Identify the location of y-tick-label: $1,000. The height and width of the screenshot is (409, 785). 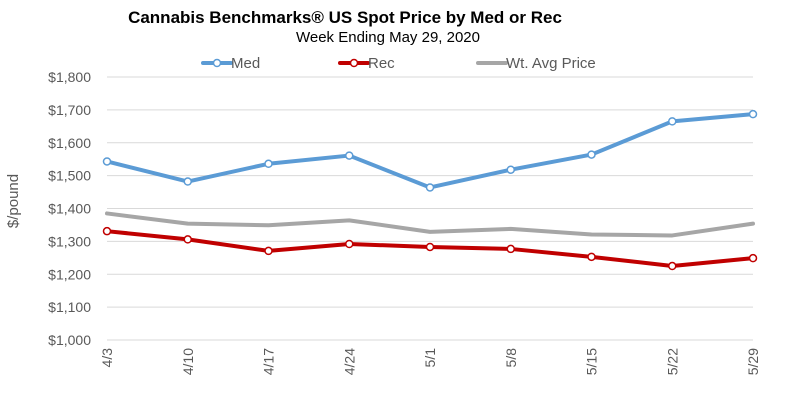
(69, 340).